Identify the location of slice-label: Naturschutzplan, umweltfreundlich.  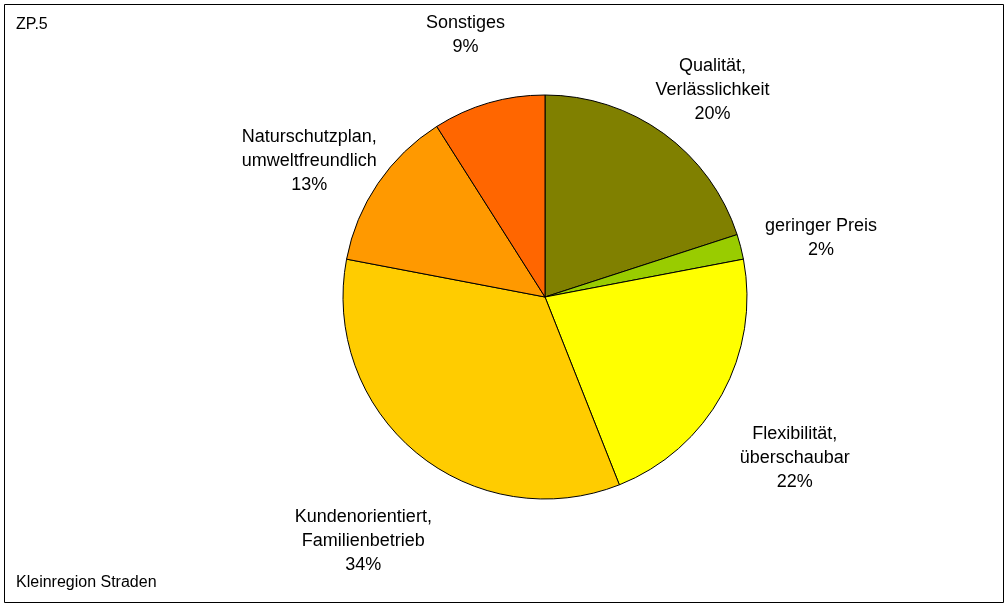
(309, 147).